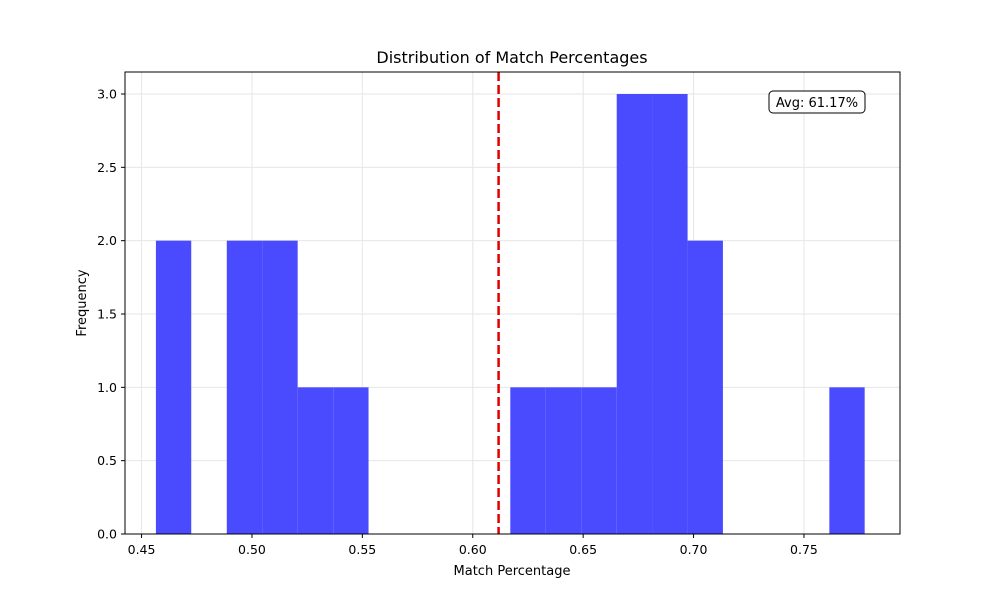  I want to click on annotation-box, so click(817, 102).